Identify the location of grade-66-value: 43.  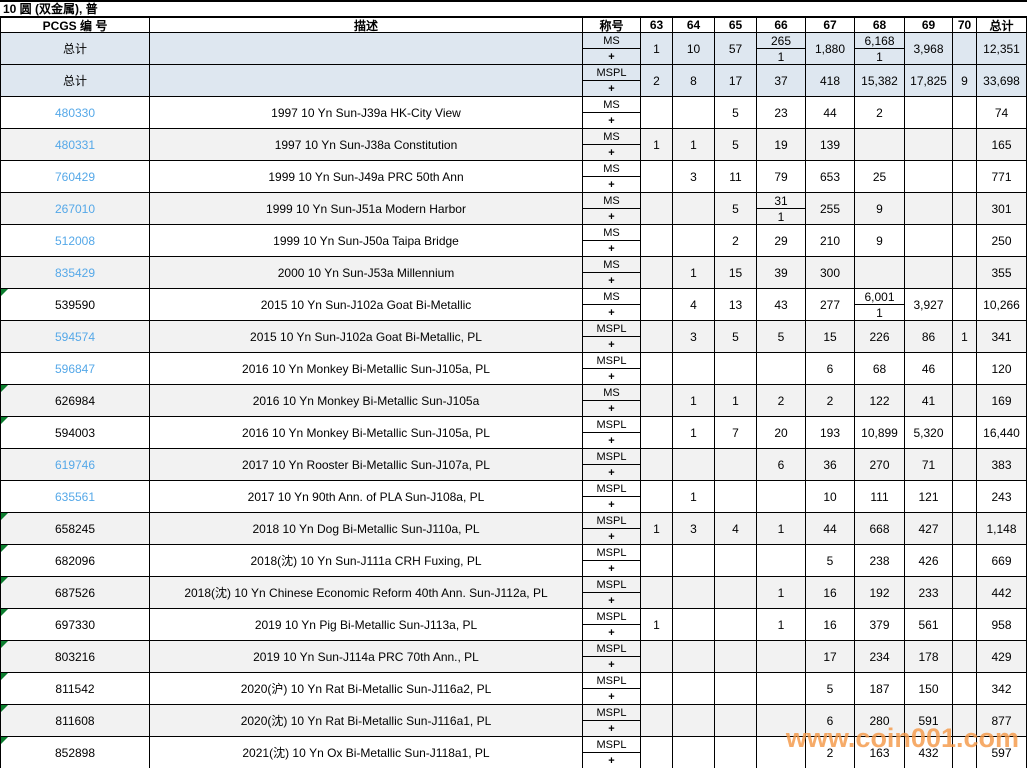
(781, 304).